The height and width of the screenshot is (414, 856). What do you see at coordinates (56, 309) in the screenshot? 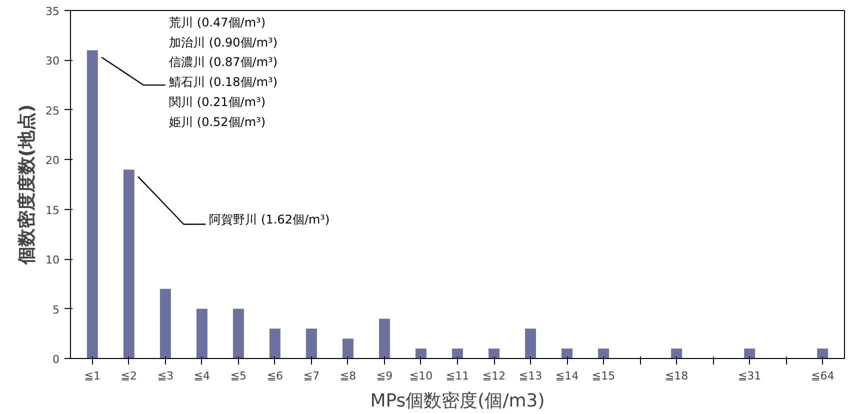
I see `y-tick-label: 5` at bounding box center [56, 309].